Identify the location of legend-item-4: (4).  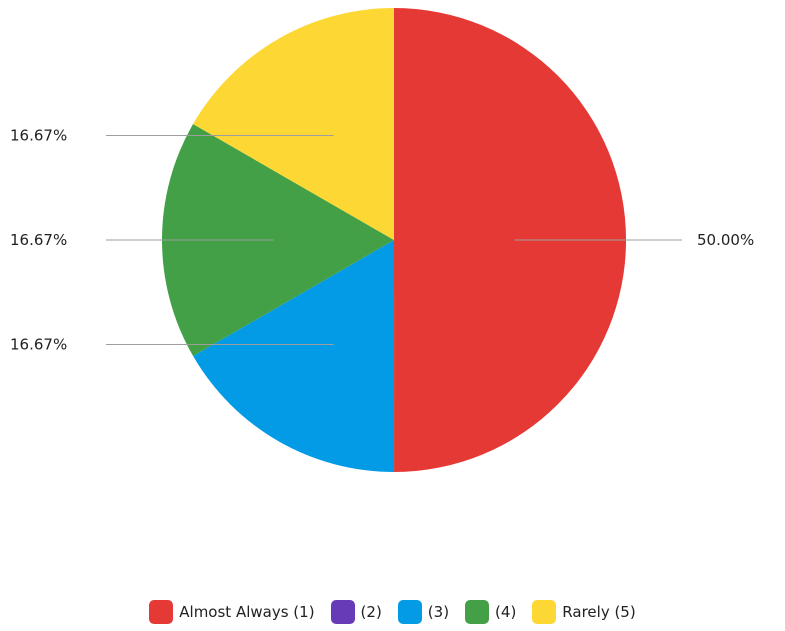
(490, 612).